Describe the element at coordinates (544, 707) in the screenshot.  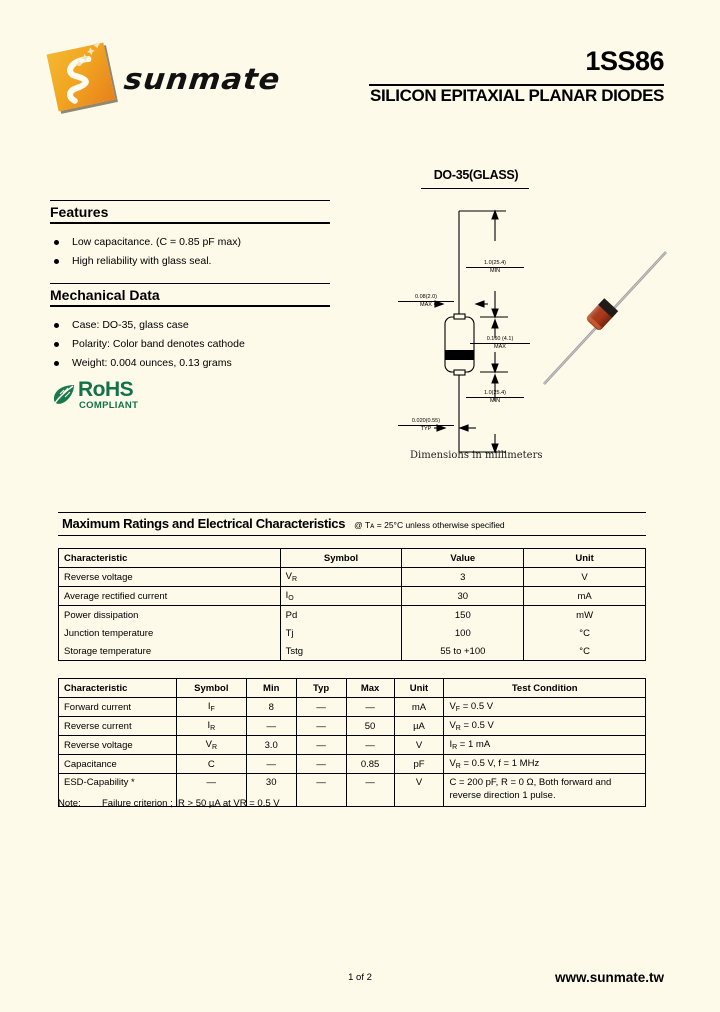
I see `cell-test-condition: VF = 0.5 V` at that location.